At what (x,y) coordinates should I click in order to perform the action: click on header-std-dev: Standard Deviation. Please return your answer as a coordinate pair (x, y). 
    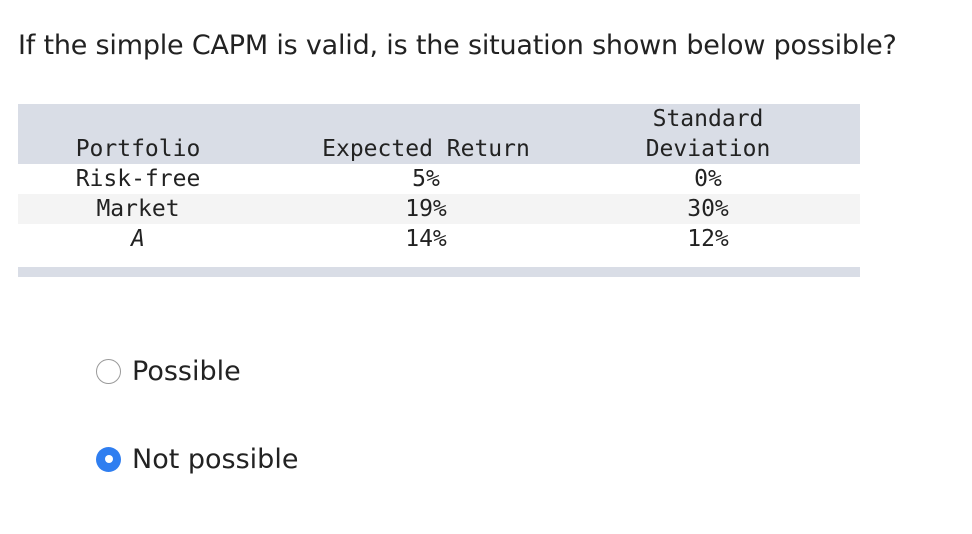
    Looking at the image, I should click on (708, 134).